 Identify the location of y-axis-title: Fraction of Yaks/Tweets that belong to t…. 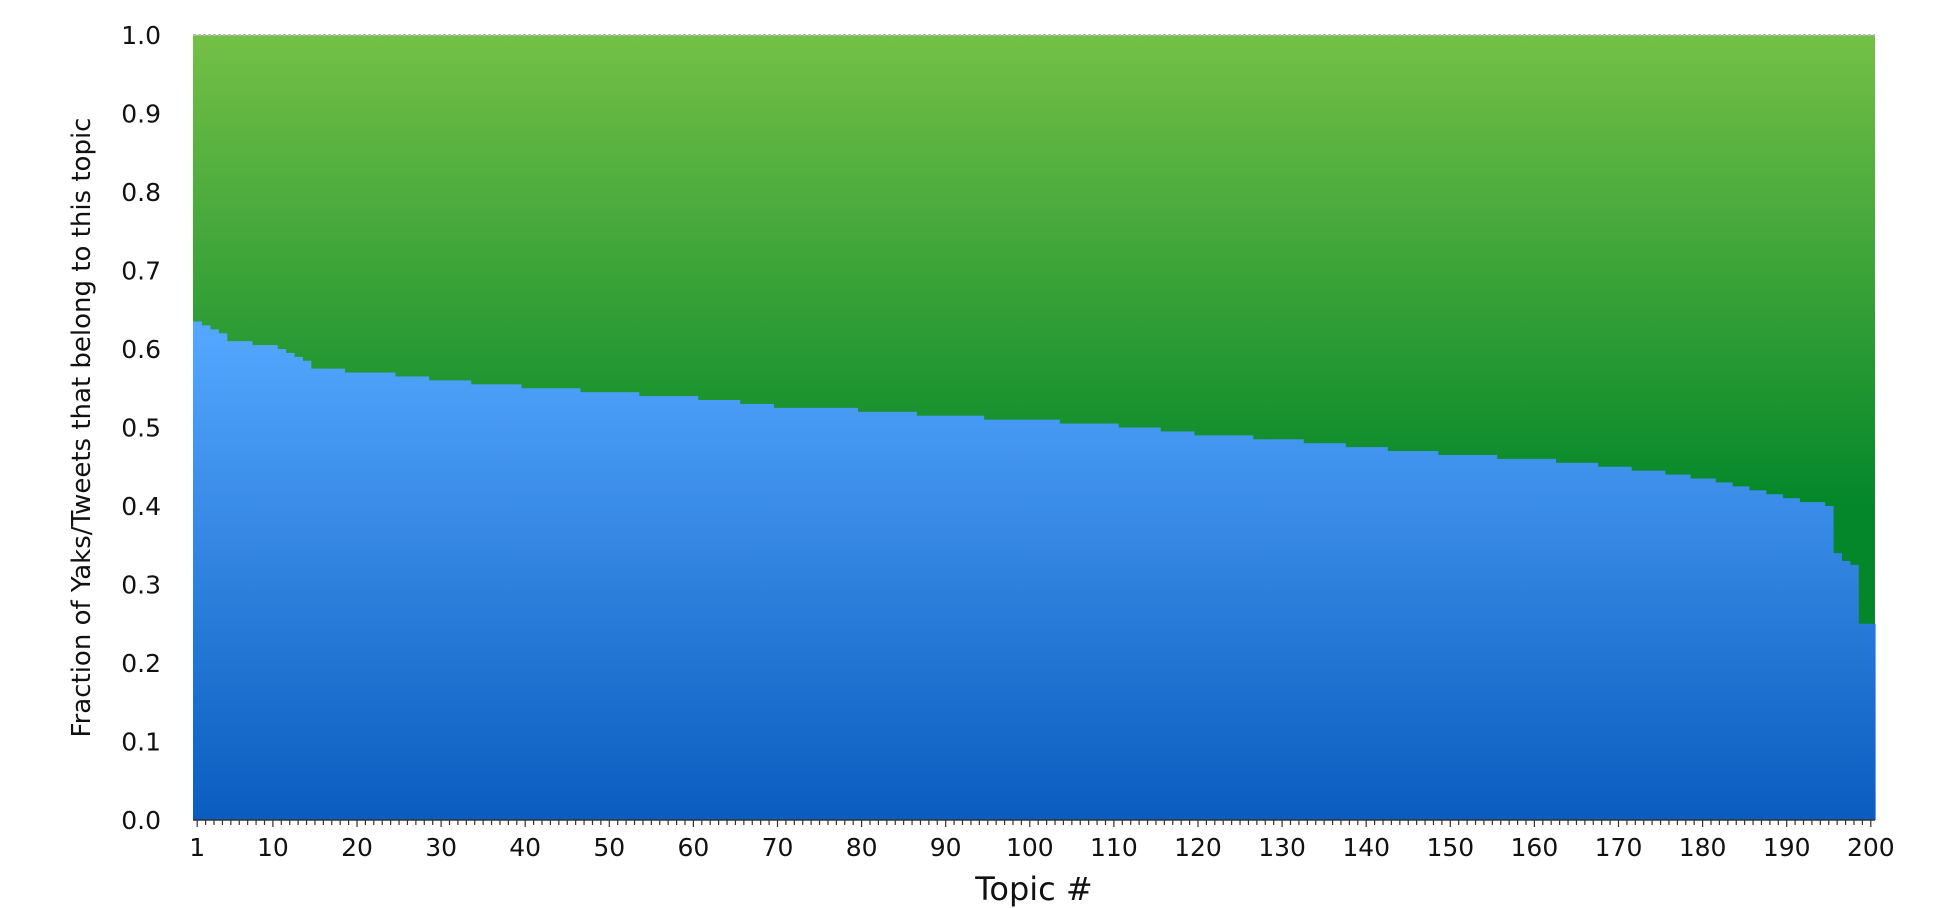
(82, 428).